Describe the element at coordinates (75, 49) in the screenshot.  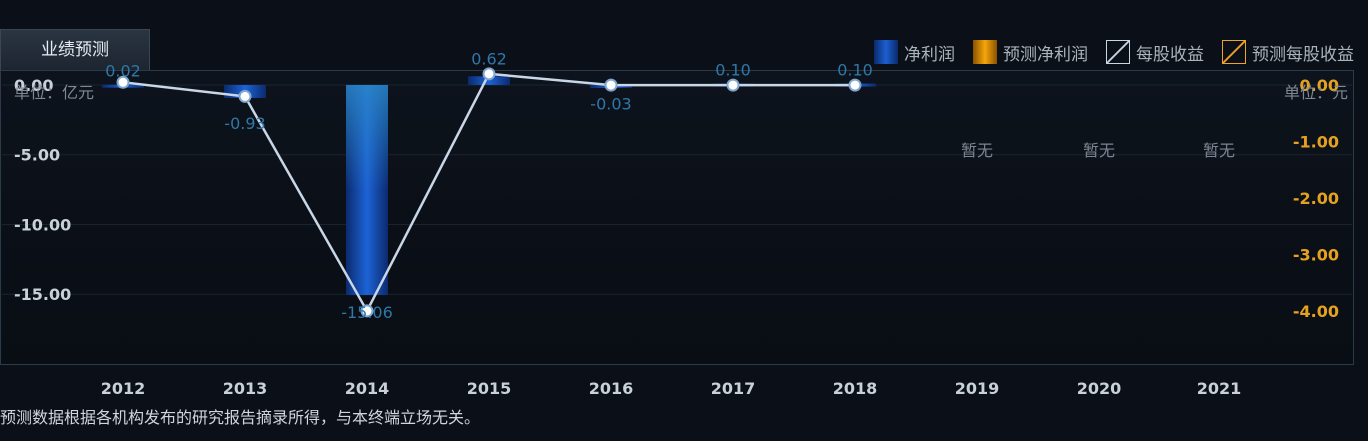
I see `tab-performance-forecast: 业绩预测` at that location.